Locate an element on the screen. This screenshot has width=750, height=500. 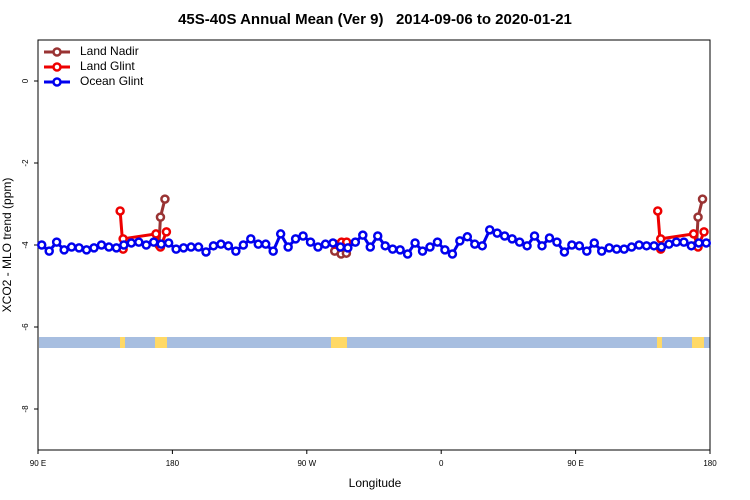
legend-label: Land Nadir is located at coordinates (109, 51).